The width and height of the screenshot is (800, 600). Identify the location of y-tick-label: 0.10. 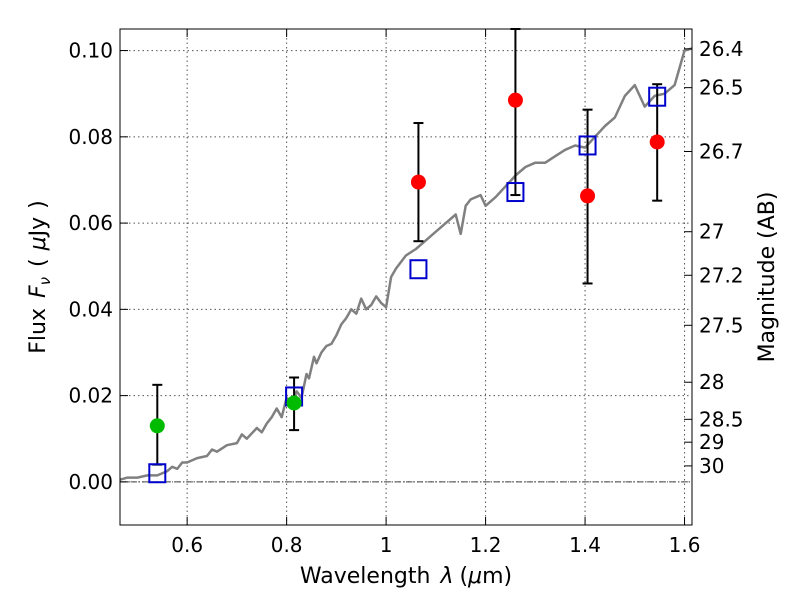
(90, 51).